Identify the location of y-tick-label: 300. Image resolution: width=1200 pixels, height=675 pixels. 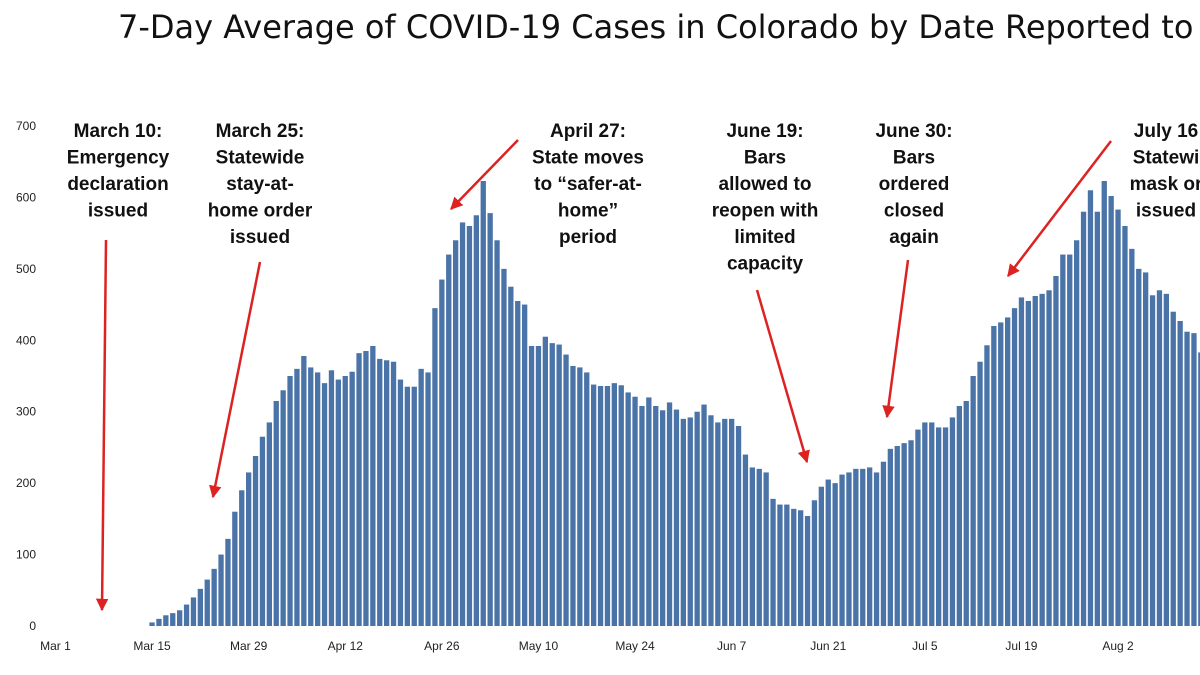
(26, 412).